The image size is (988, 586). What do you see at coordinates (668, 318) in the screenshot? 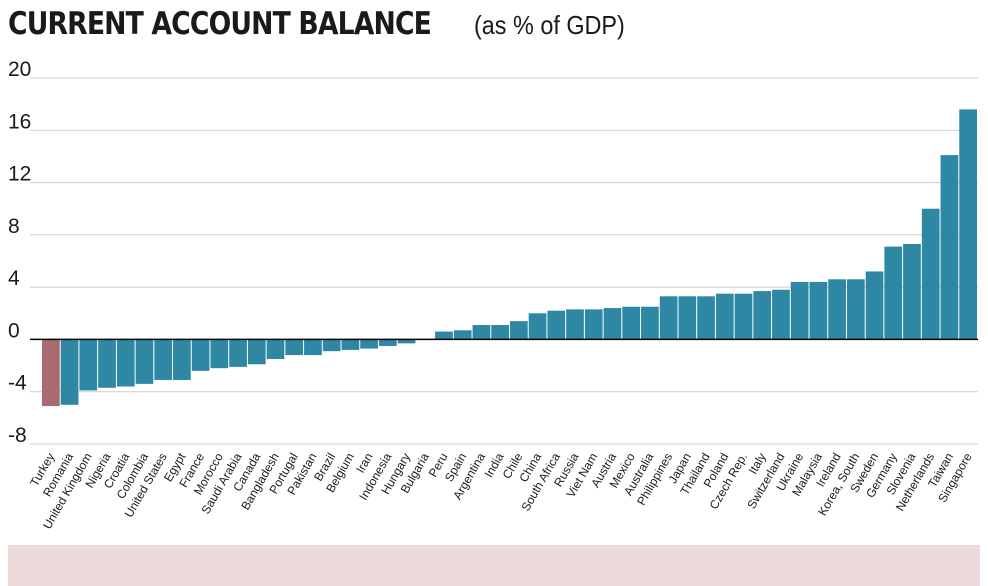
I see `bar-philippines` at bounding box center [668, 318].